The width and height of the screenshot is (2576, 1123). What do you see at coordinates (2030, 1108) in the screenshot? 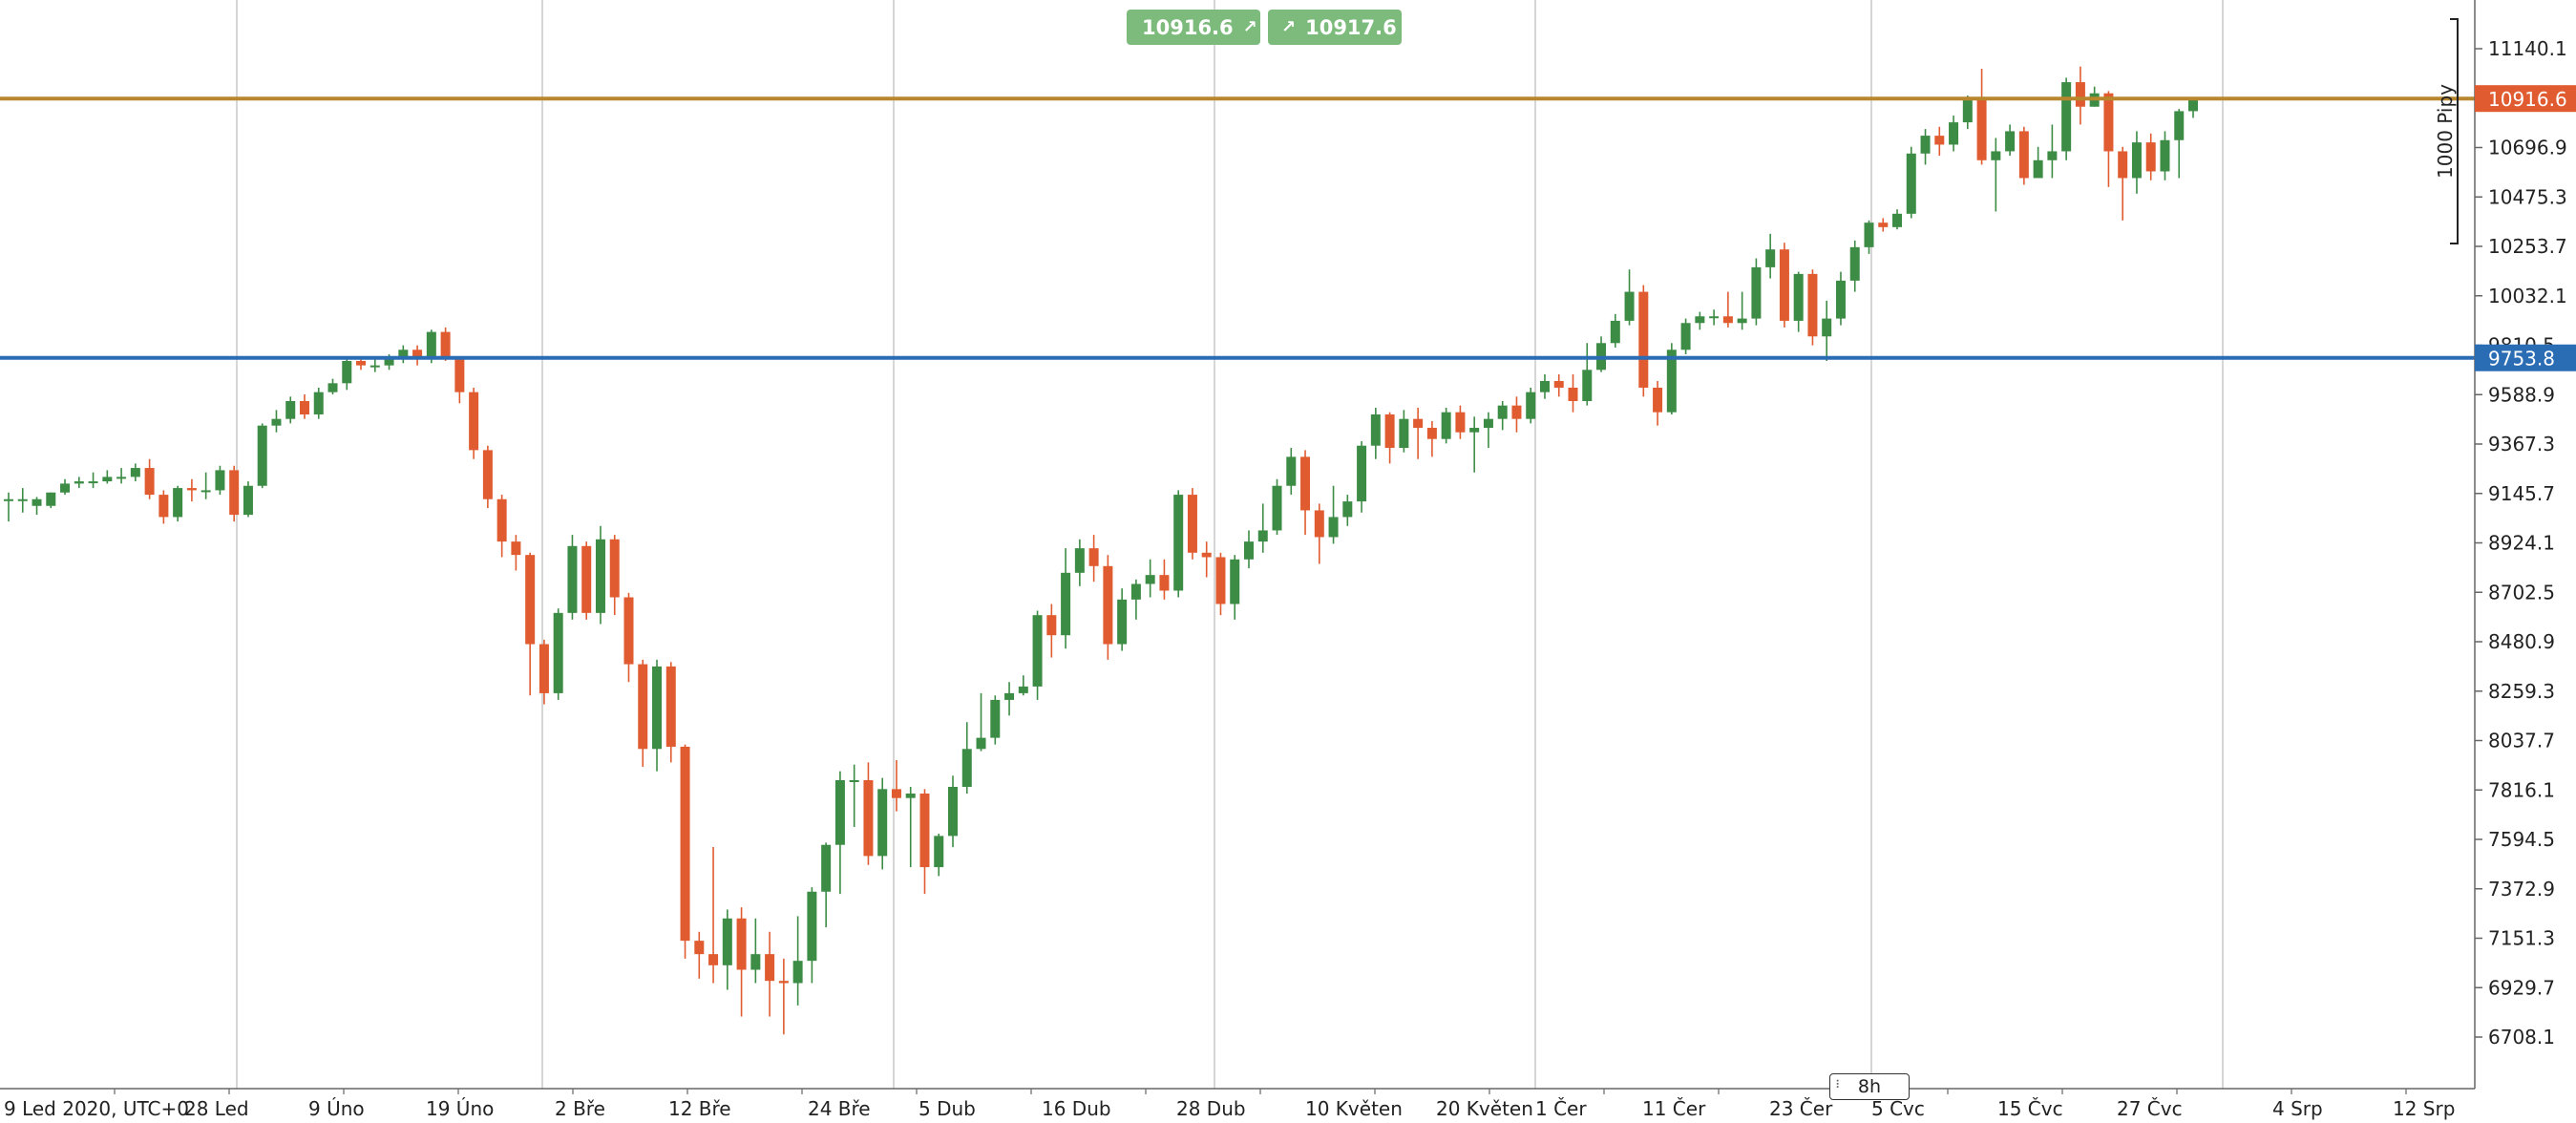
I see `time-tick-label: 15 Čvc` at bounding box center [2030, 1108].